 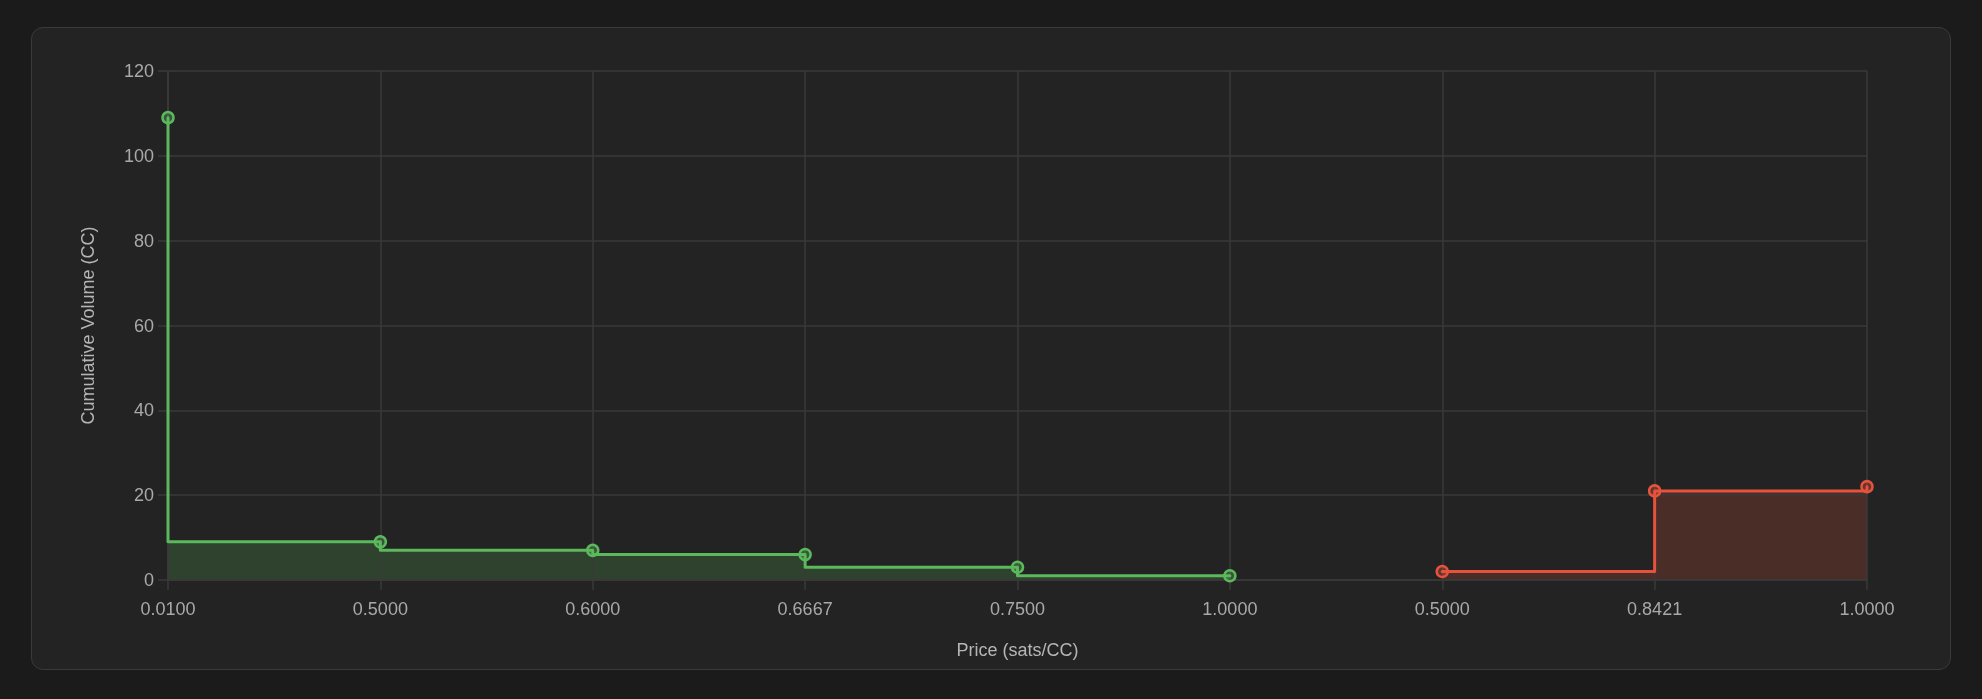 I want to click on y-tick-label: 20, so click(x=143, y=495).